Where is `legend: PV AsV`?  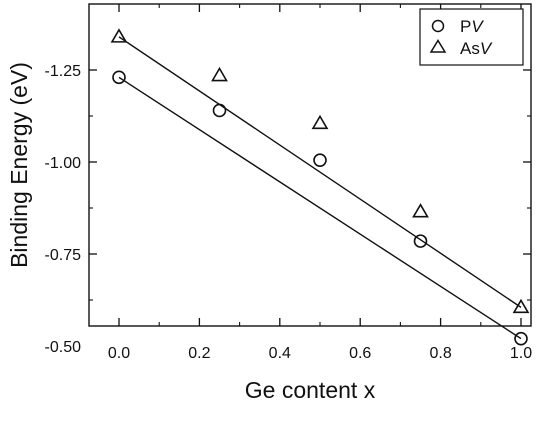 legend: PV AsV is located at coordinates (471, 37).